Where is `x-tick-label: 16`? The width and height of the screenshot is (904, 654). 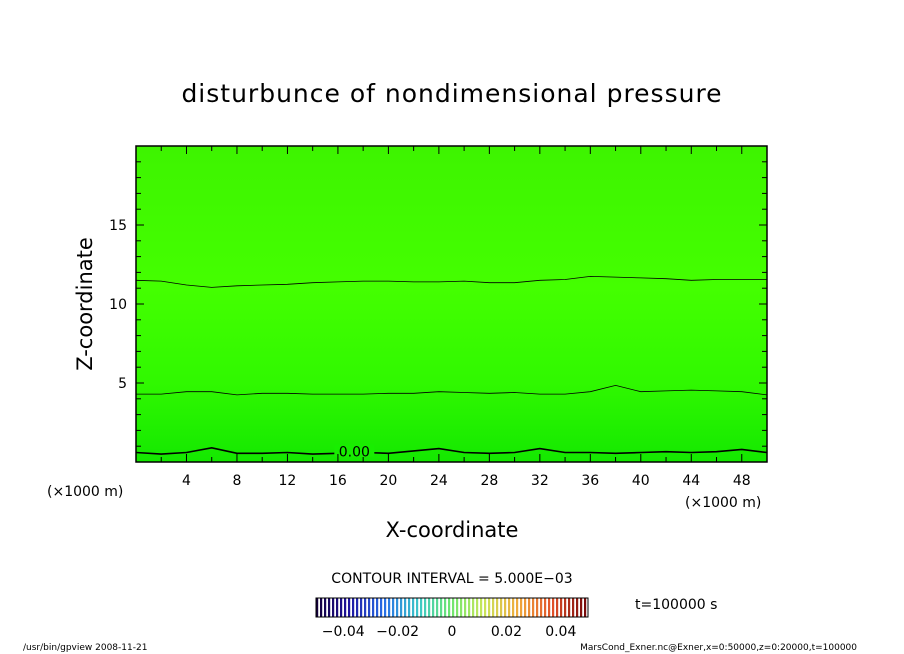
x-tick-label: 16 is located at coordinates (338, 481).